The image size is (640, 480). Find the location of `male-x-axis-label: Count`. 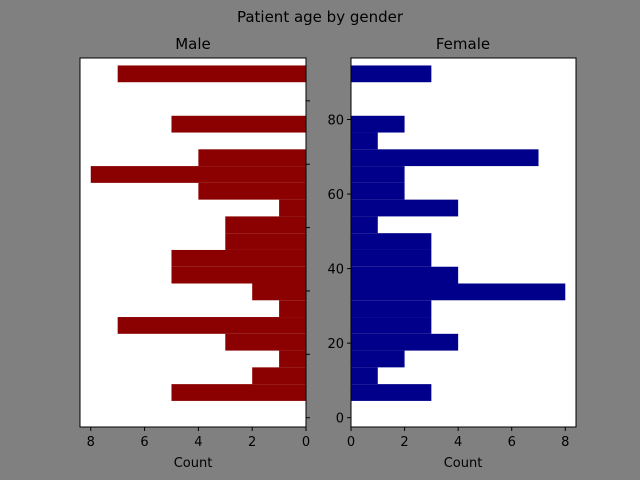

male-x-axis-label: Count is located at coordinates (193, 463).